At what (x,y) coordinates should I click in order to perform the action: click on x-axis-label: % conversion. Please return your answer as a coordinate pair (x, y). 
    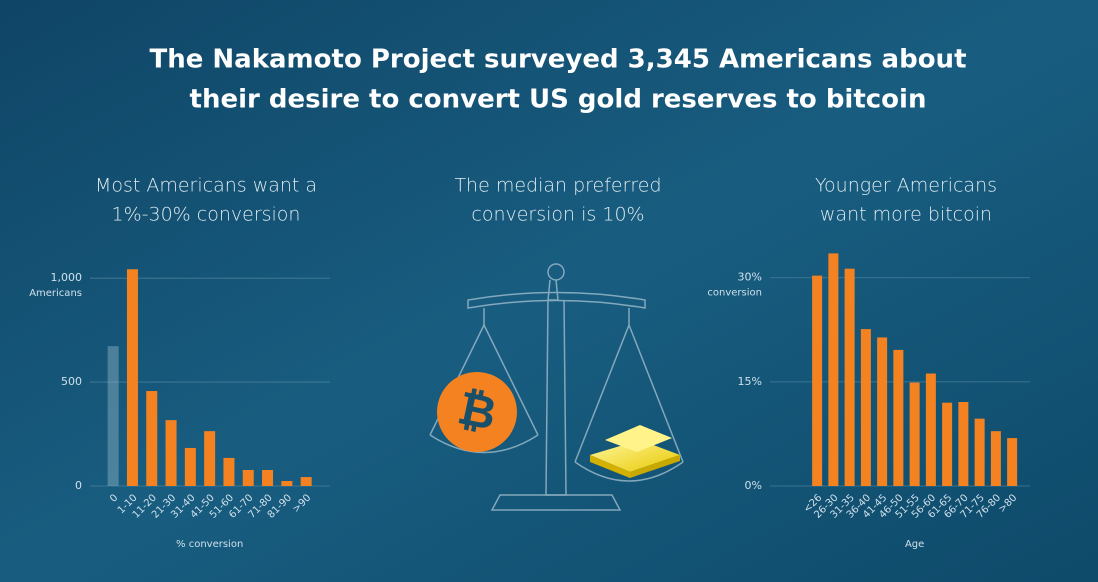
    Looking at the image, I should click on (209, 544).